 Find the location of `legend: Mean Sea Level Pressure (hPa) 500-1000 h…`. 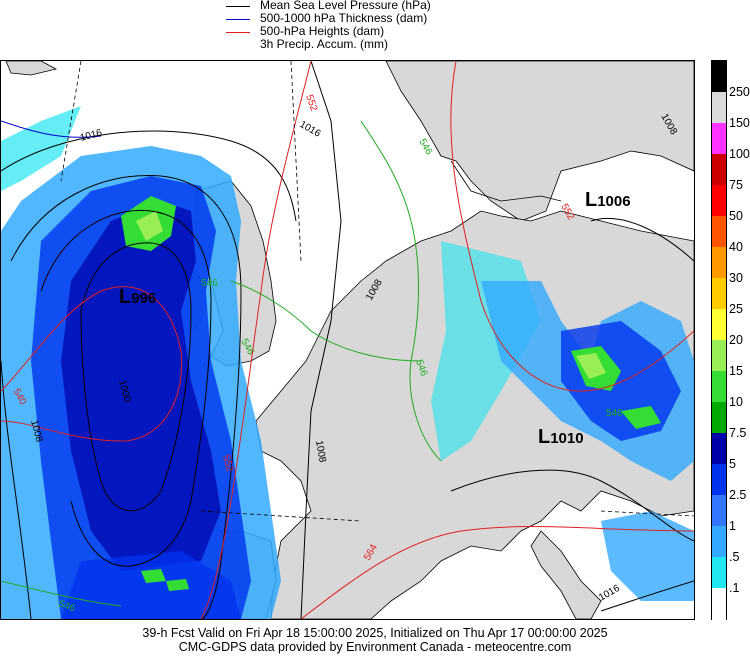

legend: Mean Sea Level Pressure (hPa) 500-1000 h… is located at coordinates (356, 28).